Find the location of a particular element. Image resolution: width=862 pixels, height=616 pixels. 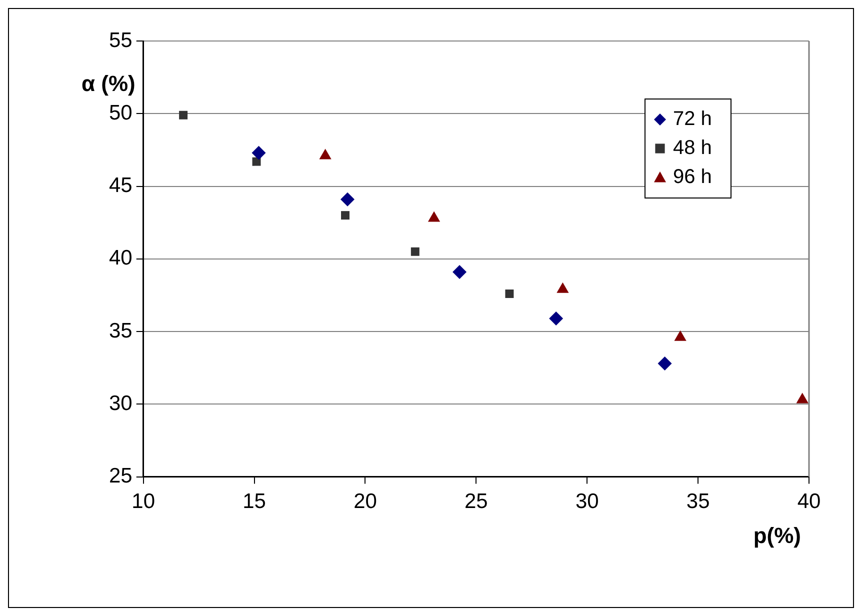

x-tick-label: 30 is located at coordinates (587, 502).